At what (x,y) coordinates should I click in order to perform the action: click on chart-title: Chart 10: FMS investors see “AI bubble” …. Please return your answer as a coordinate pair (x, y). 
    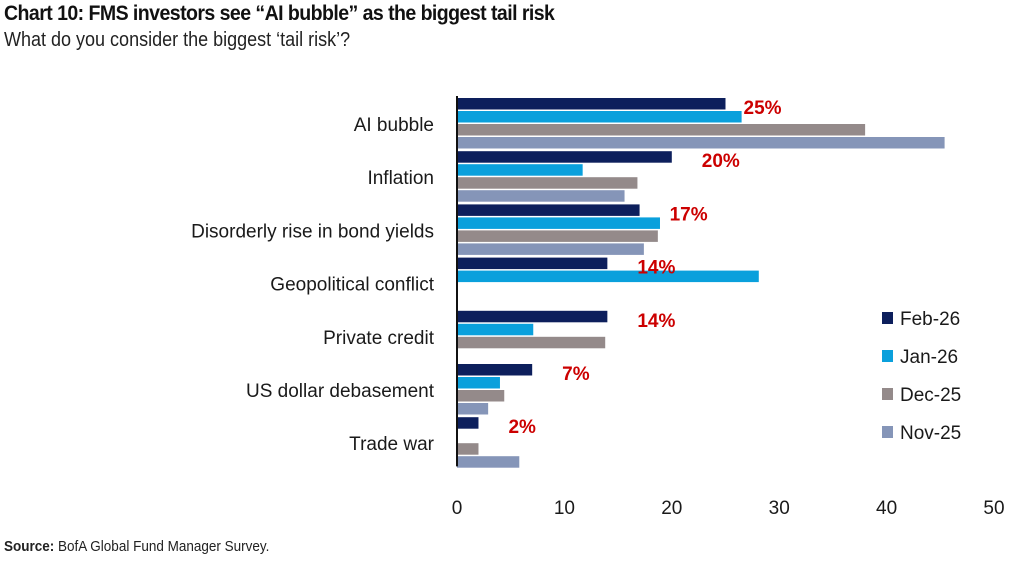
    Looking at the image, I should click on (279, 13).